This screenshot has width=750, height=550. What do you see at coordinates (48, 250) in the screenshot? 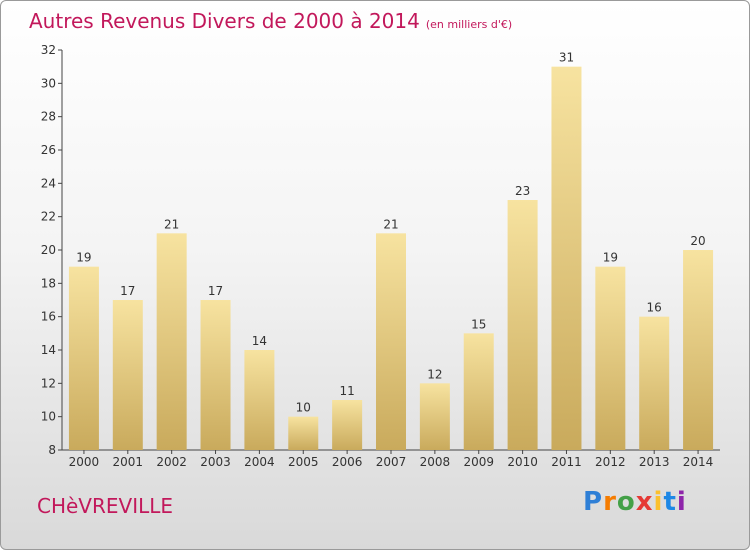
I see `y-tick-label: 20` at bounding box center [48, 250].